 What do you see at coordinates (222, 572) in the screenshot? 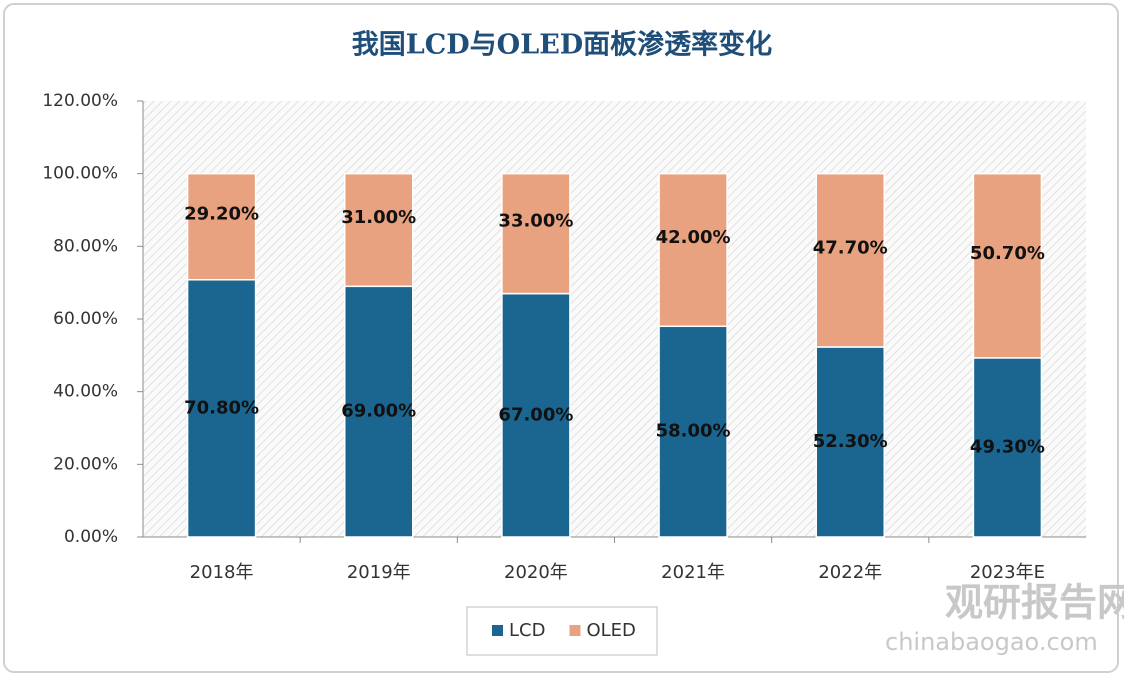
I see `x-tick-label: 2018年` at bounding box center [222, 572].